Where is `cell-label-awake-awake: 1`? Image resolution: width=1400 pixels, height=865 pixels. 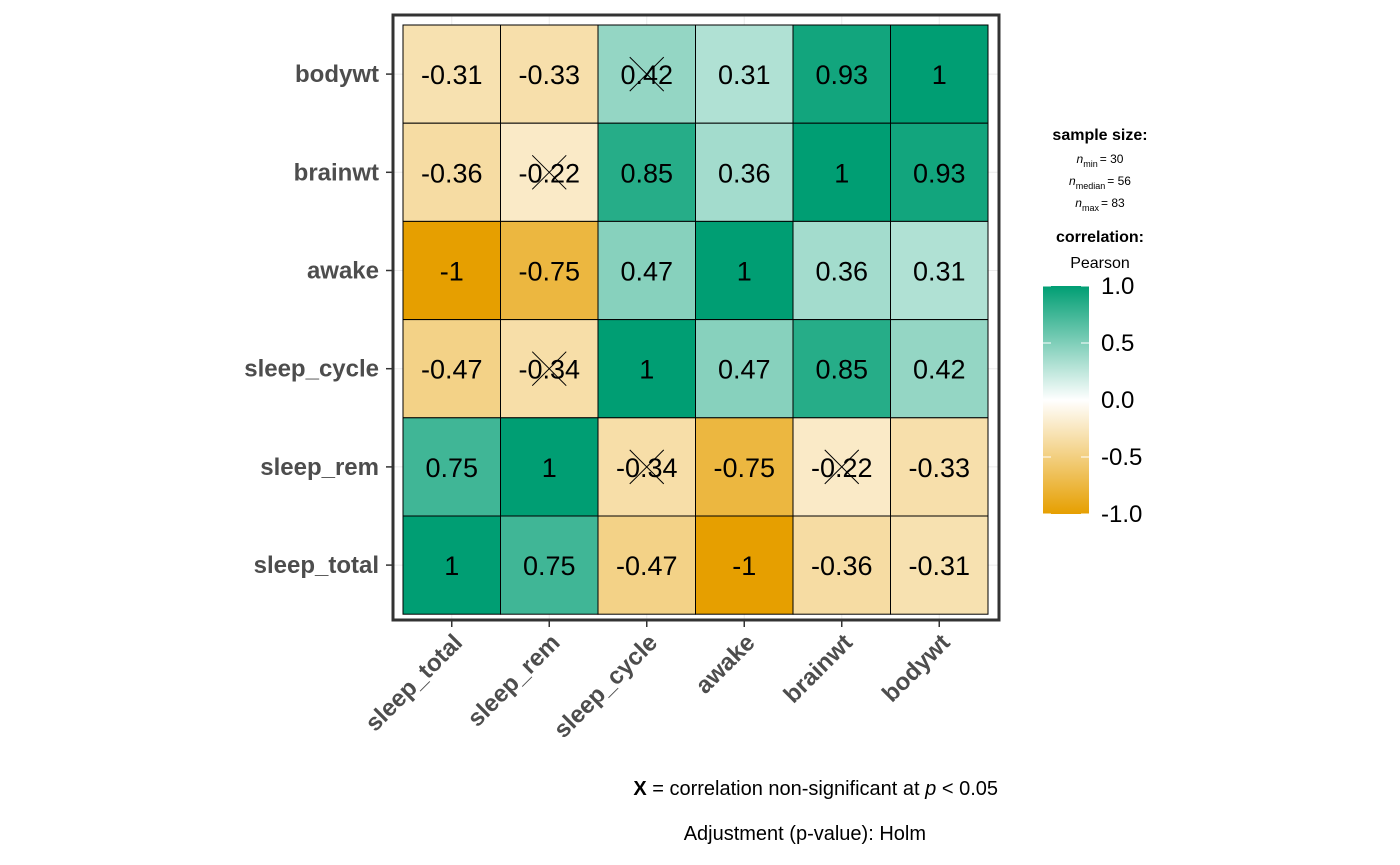
cell-label-awake-awake: 1 is located at coordinates (744, 272).